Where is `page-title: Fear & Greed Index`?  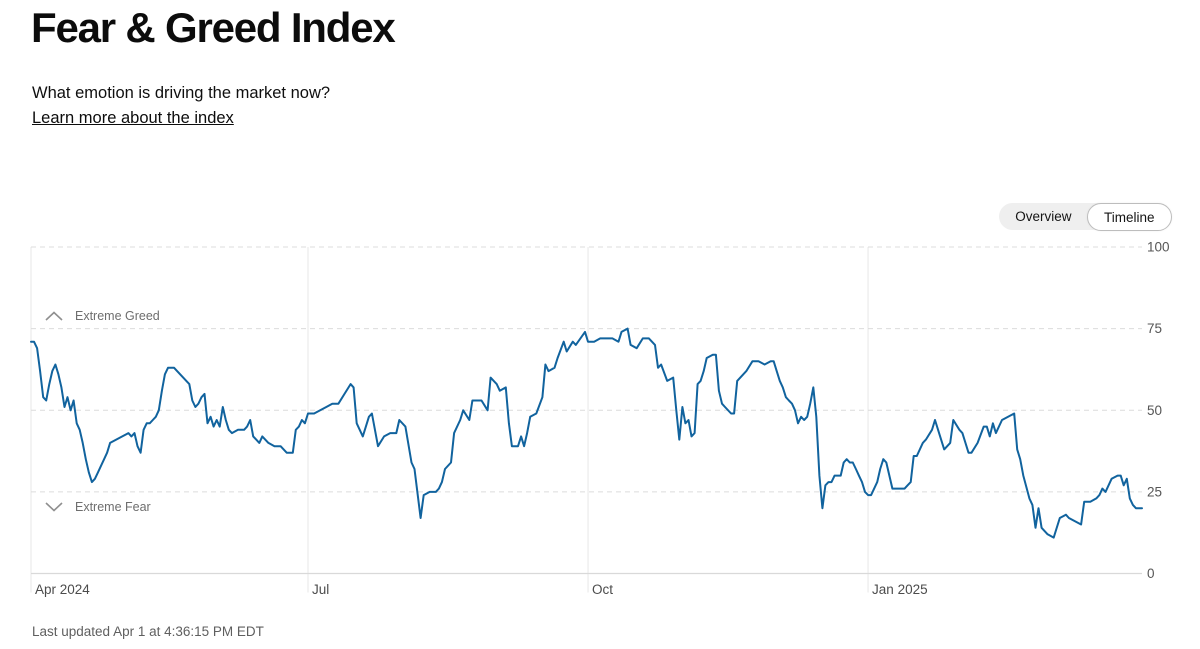 page-title: Fear & Greed Index is located at coordinates (213, 27).